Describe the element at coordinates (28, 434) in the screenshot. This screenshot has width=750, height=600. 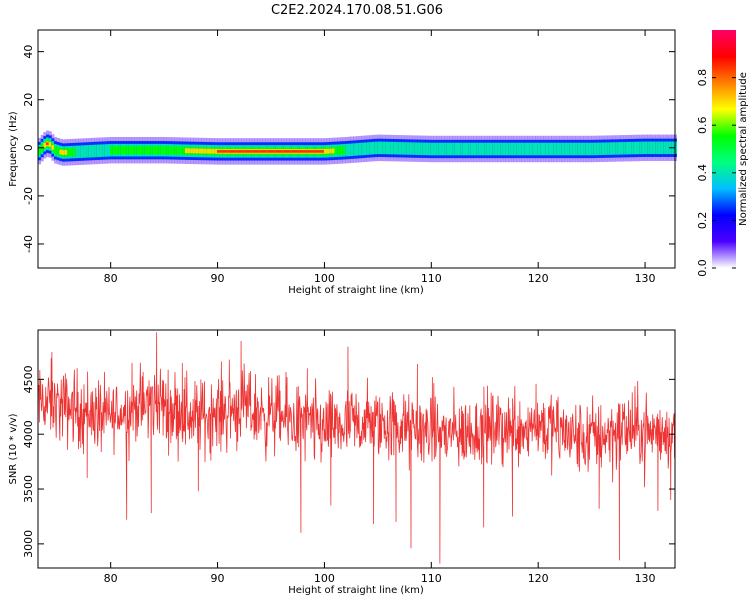
I see `y-tick-label: 4000` at that location.